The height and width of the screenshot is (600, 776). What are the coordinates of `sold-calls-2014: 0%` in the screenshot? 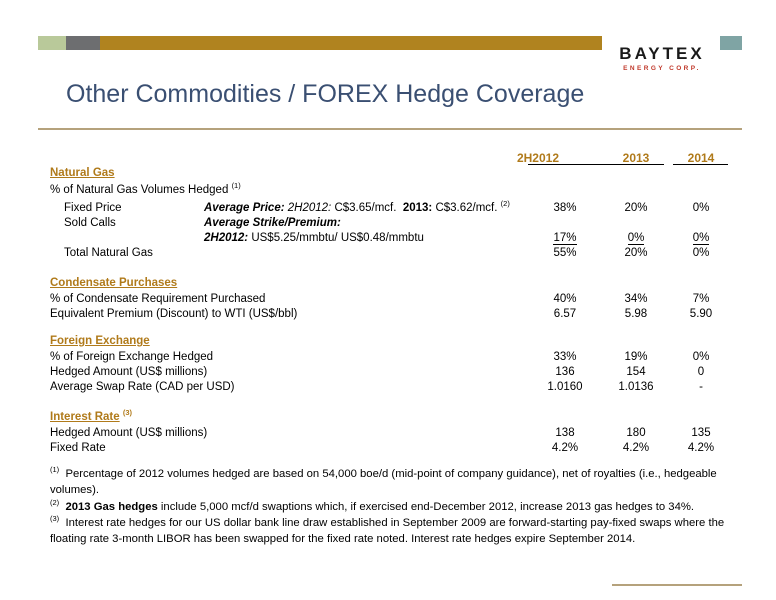 It's located at (701, 238).